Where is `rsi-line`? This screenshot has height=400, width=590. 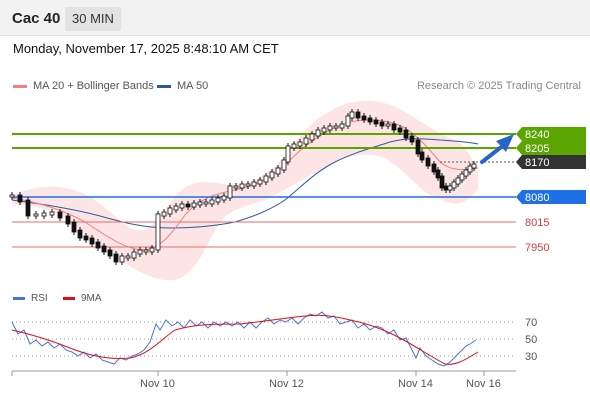
rsi-line is located at coordinates (244, 339).